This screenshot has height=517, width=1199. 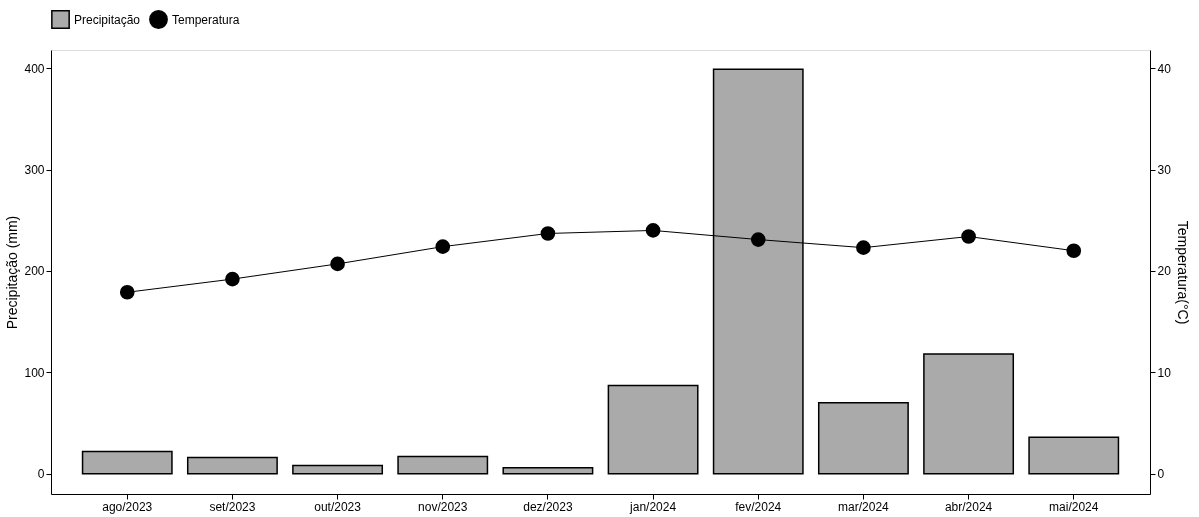 I want to click on y-tick-label: 400, so click(x=34, y=68).